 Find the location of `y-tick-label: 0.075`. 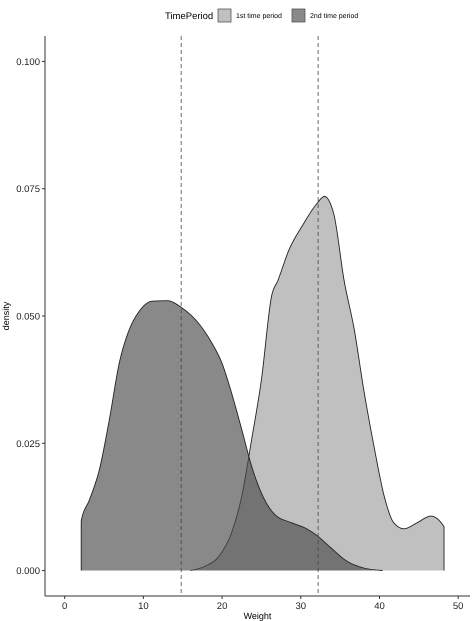

y-tick-label: 0.075 is located at coordinates (28, 190).